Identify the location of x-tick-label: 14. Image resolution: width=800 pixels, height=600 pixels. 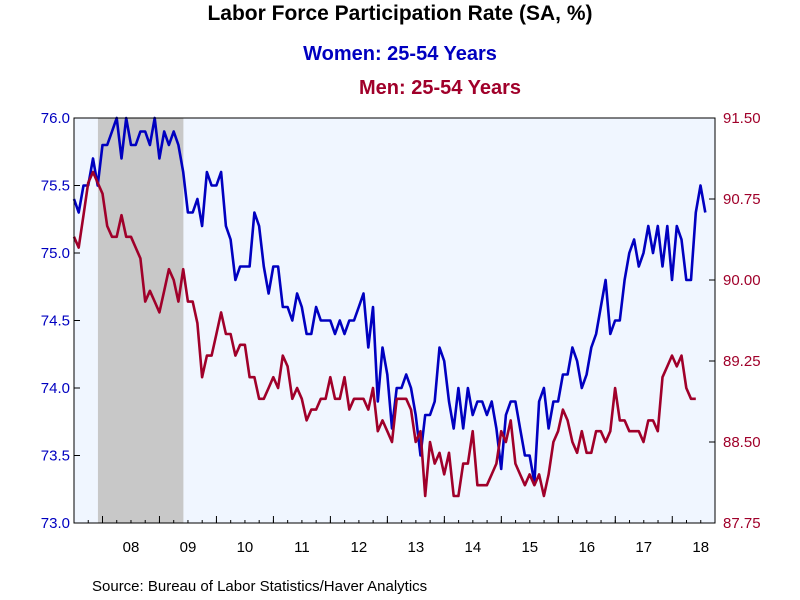
(473, 547).